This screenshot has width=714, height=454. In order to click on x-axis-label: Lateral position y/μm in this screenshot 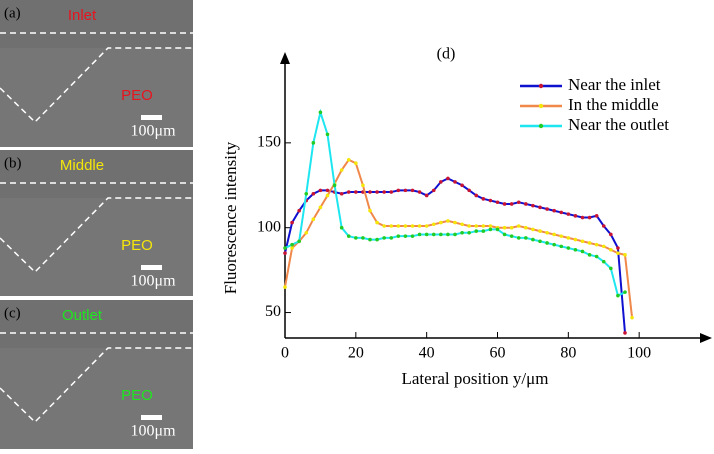, I will do `click(475, 378)`.